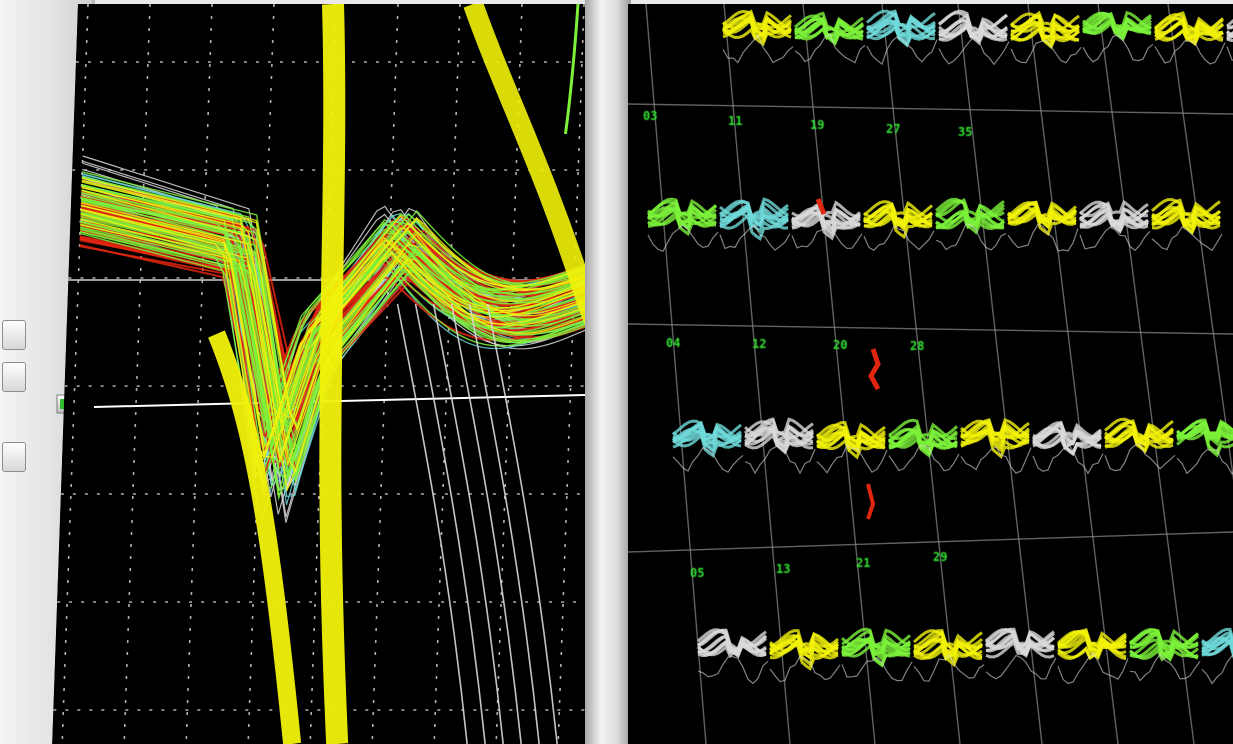  I want to click on channel-label: 19, so click(817, 125).